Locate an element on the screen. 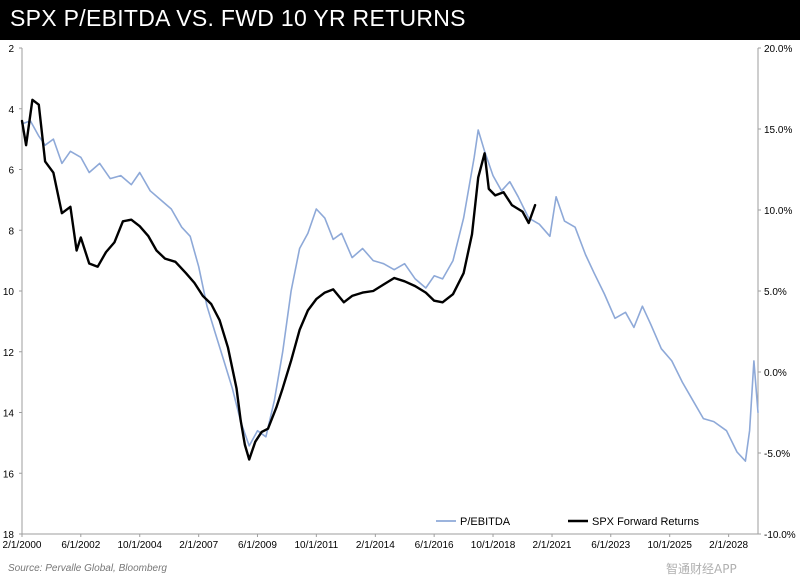 The width and height of the screenshot is (800, 581). x-axis-tick-label: 10/1/2018 is located at coordinates (493, 545).